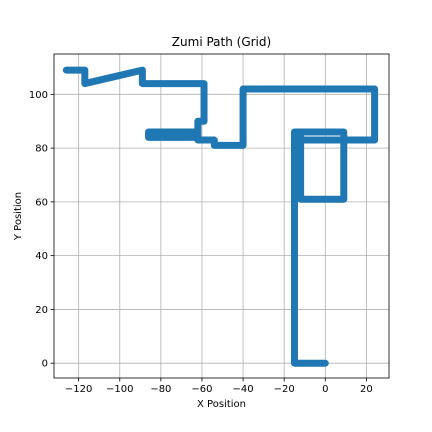 The width and height of the screenshot is (432, 432). Describe the element at coordinates (325, 389) in the screenshot. I see `x-tick-label: 0` at that location.